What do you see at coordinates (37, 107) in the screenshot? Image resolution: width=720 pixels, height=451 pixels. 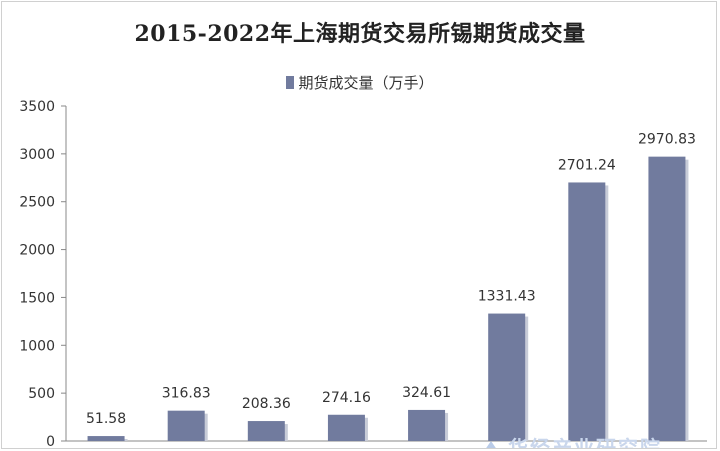 I see `y-tick-label: 3500` at bounding box center [37, 107].